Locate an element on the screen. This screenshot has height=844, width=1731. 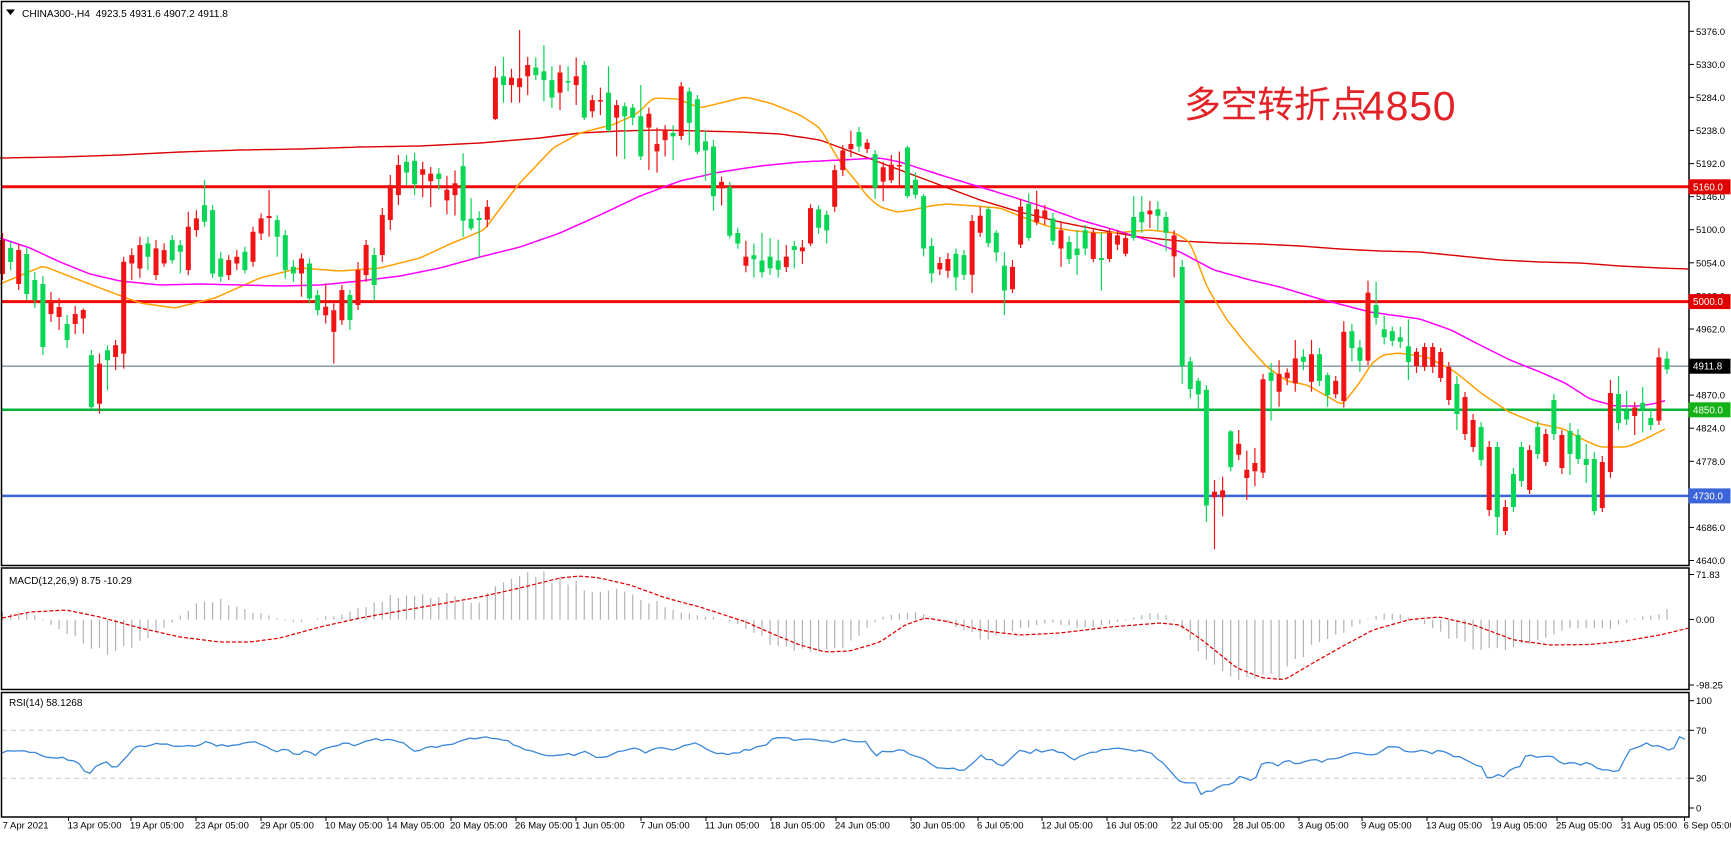
svg-text: 31 Aug 05:00 is located at coordinates (1649, 826).